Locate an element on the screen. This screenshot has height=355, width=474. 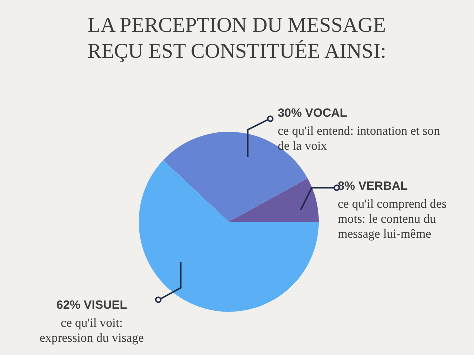
chart-title: LA PERCEPTION DU MESSAGE REÇU EST CONSTITUÉE AINSI: is located at coordinates (237, 38).